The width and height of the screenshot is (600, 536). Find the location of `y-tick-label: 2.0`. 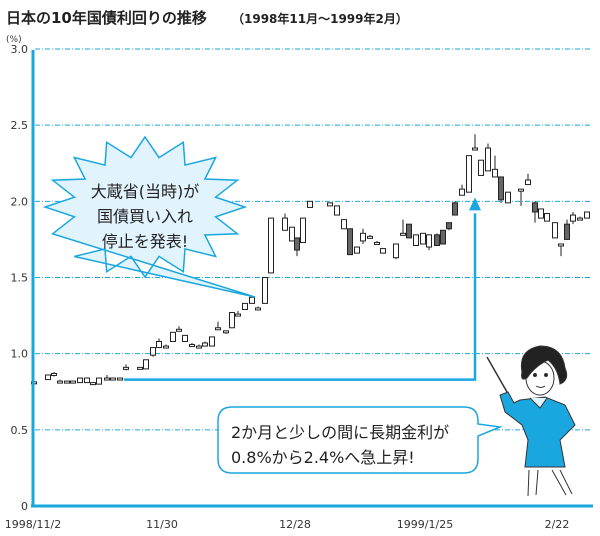

y-tick-label: 2.0 is located at coordinates (20, 201).